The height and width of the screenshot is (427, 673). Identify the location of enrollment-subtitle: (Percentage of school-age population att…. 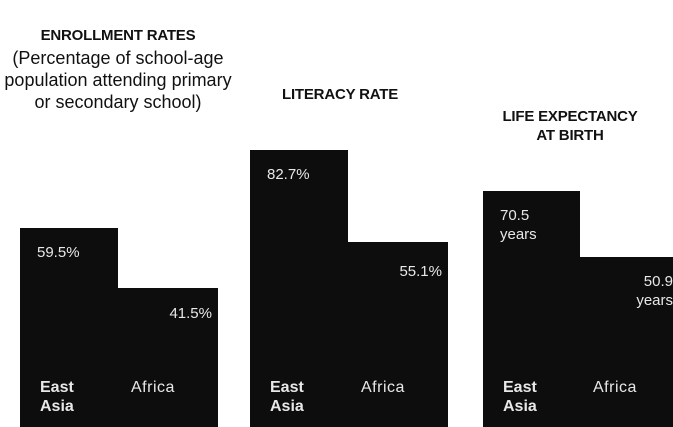
(118, 80).